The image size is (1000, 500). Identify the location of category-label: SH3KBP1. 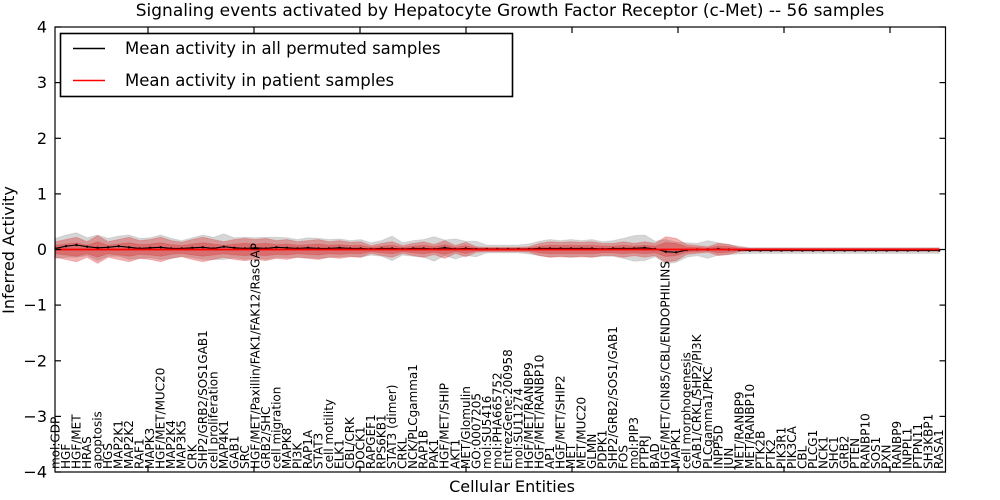
(929, 441).